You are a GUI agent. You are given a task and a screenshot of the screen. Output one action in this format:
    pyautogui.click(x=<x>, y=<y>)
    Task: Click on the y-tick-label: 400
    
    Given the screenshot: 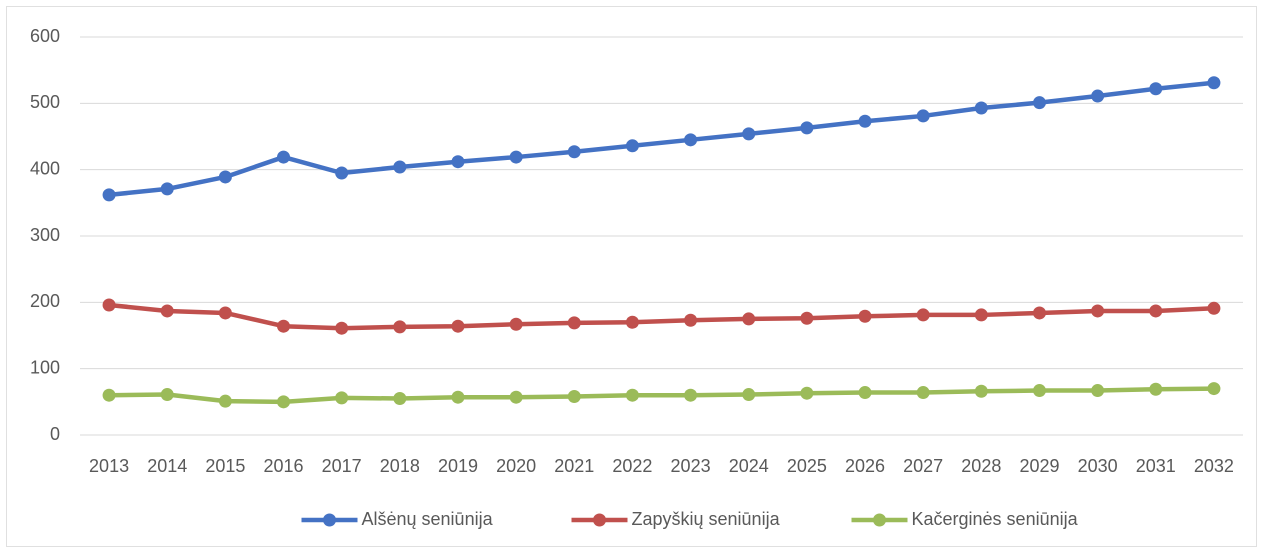 What is the action you would take?
    pyautogui.click(x=45, y=168)
    